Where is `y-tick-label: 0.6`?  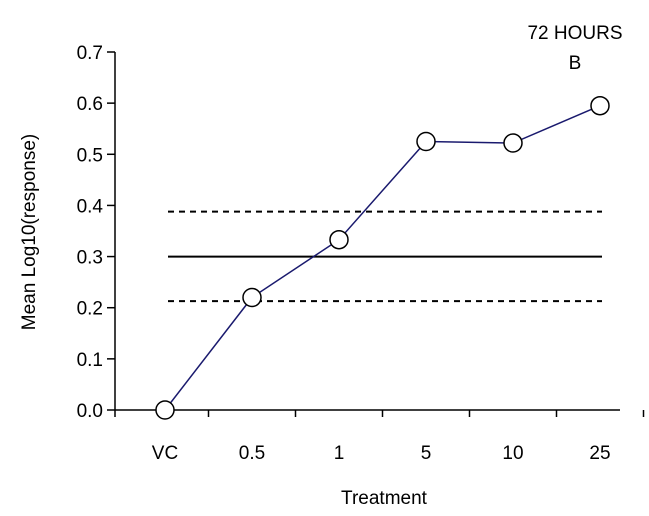
y-tick-label: 0.6 is located at coordinates (90, 104).